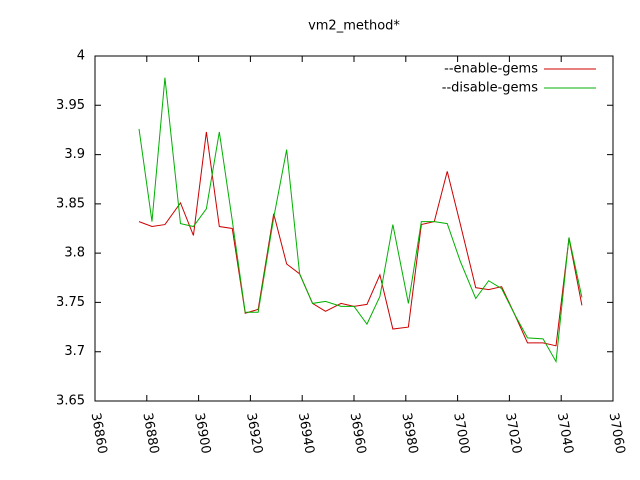 The image size is (640, 480). What do you see at coordinates (150, 433) in the screenshot?
I see `x-tick-label: 36880` at bounding box center [150, 433].